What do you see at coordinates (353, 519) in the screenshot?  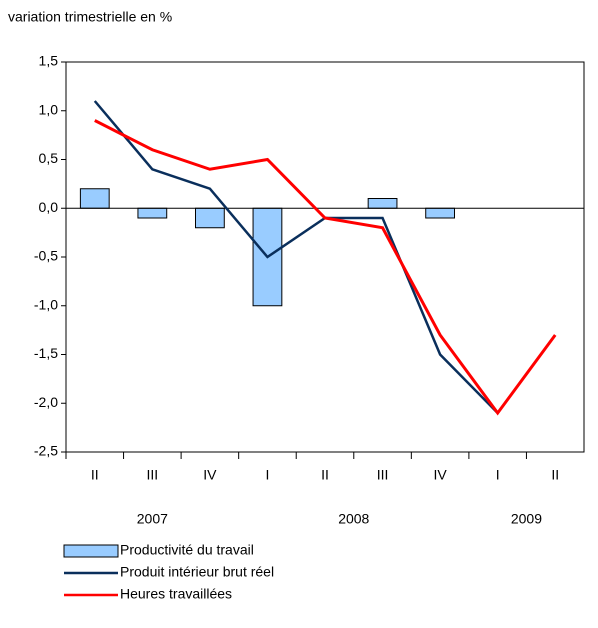 I see `year-label: 2008` at bounding box center [353, 519].